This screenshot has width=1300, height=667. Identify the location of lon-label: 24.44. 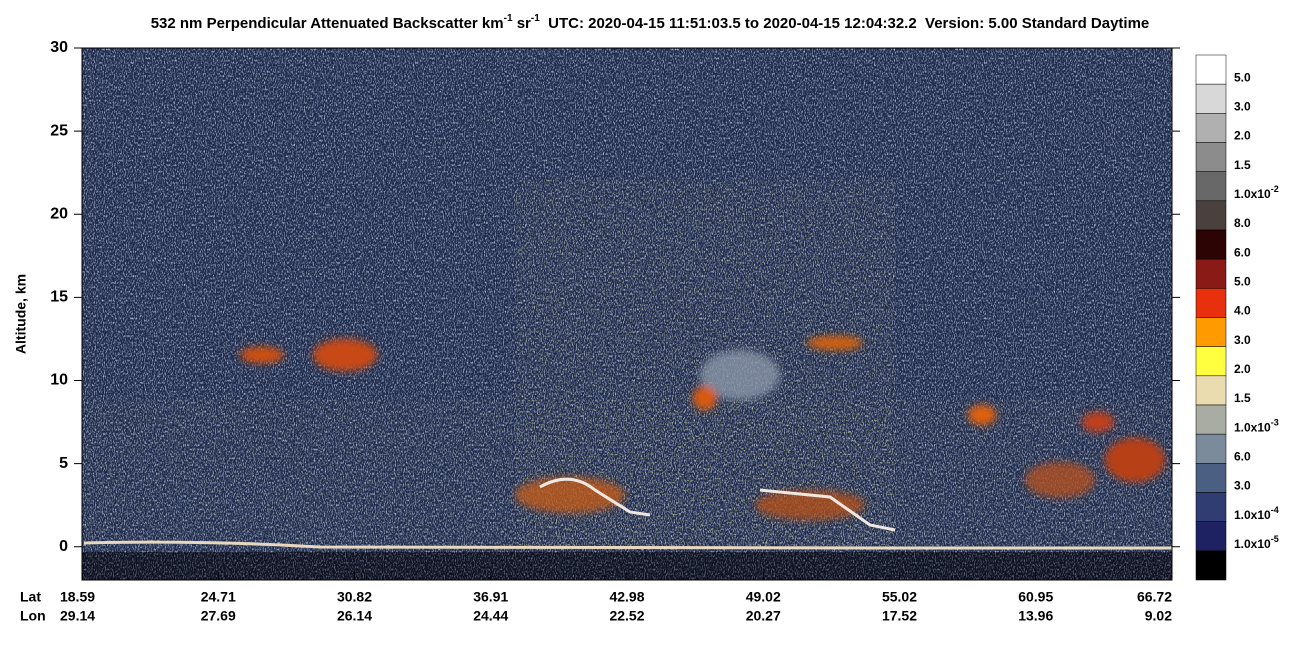
(490, 616).